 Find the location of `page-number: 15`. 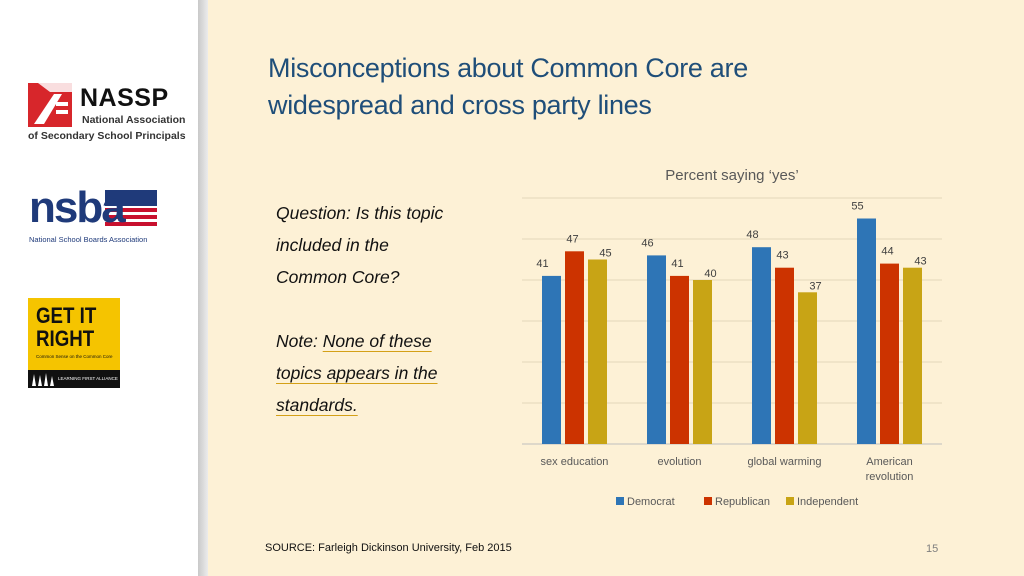

page-number: 15 is located at coordinates (932, 549).